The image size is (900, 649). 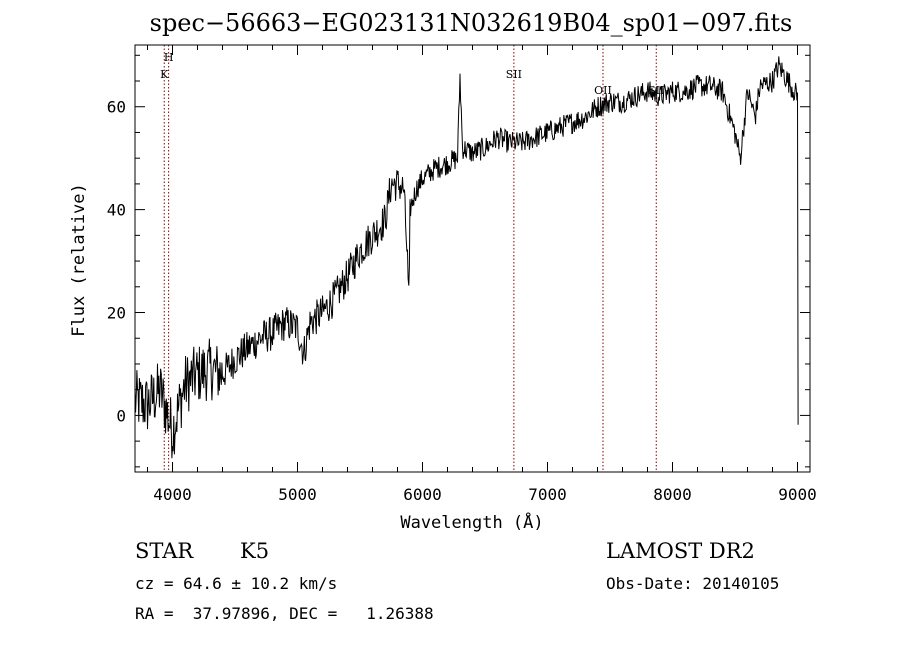 I want to click on object-class: STAR, so click(x=164, y=551).